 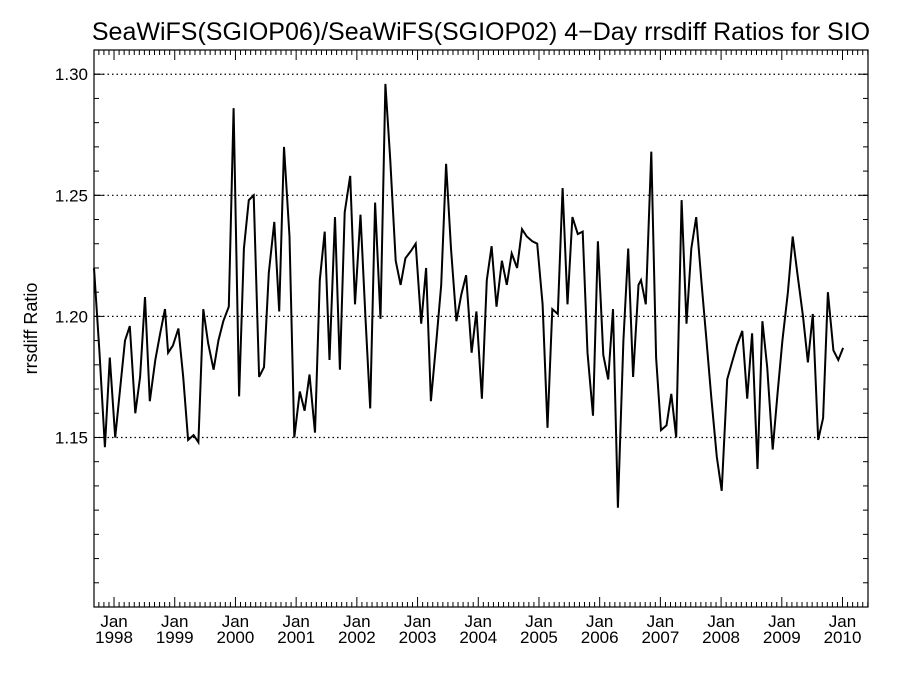 I want to click on x-tick-label-year: 2009, so click(x=782, y=637).